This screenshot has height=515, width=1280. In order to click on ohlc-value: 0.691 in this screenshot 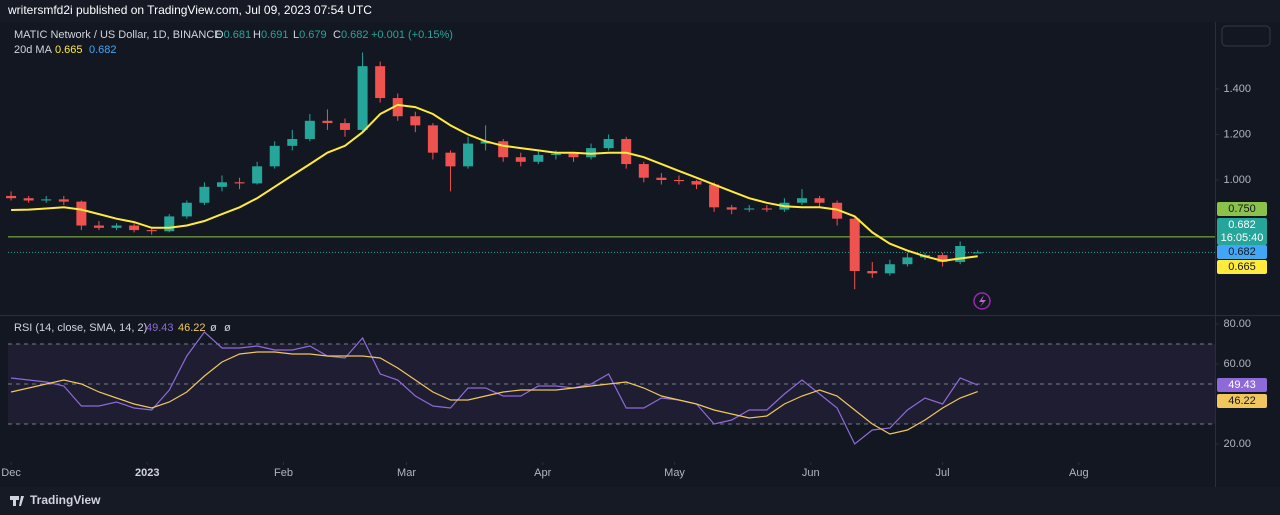, I will do `click(275, 35)`.